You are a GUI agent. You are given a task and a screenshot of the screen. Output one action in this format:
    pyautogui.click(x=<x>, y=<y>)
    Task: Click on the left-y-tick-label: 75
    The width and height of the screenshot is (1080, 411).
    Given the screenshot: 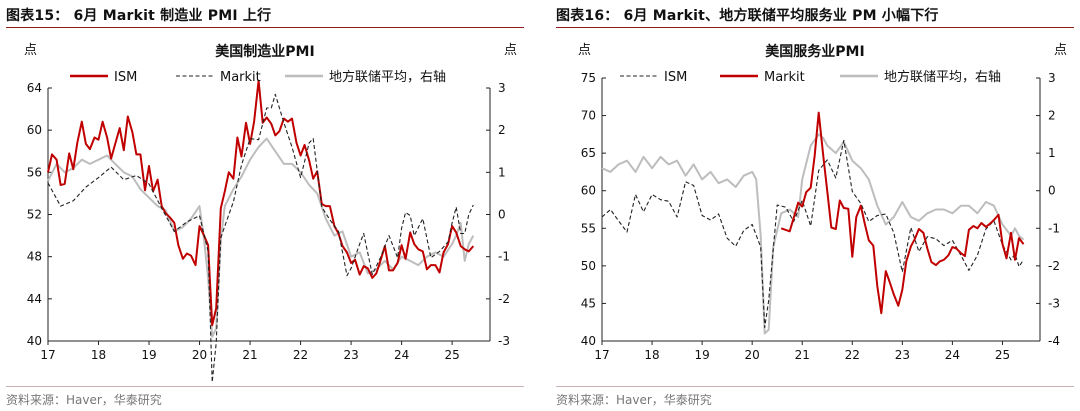 What is the action you would take?
    pyautogui.click(x=588, y=78)
    